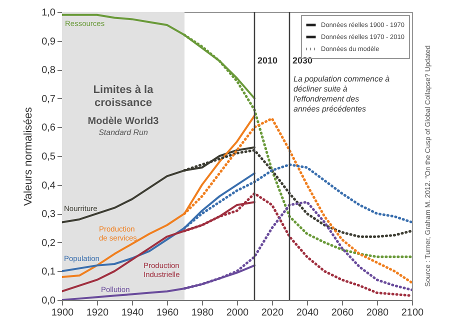 The height and width of the screenshot is (330, 460). Describe the element at coordinates (168, 313) in the screenshot. I see `x-tick-label: 1960` at that location.